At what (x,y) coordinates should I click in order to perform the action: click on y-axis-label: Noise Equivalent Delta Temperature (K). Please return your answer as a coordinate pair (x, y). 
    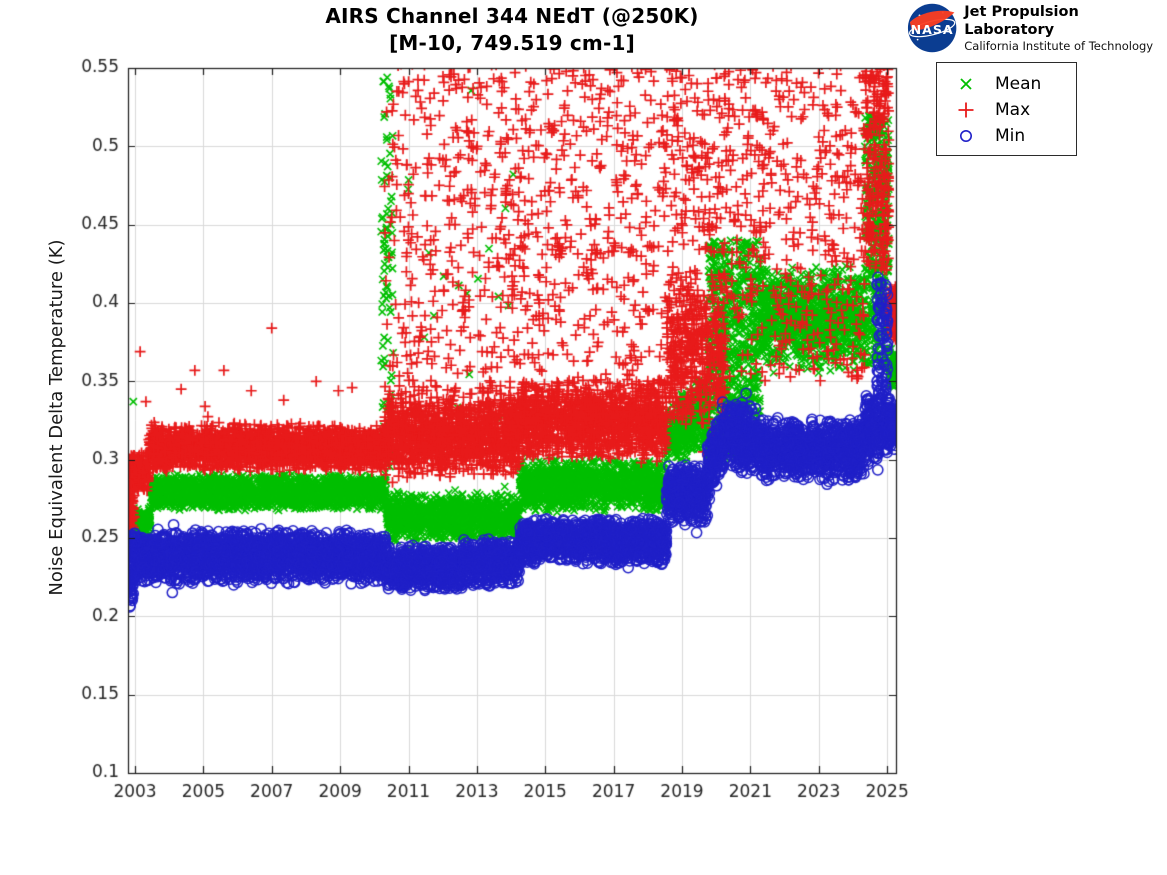
    Looking at the image, I should click on (56, 417).